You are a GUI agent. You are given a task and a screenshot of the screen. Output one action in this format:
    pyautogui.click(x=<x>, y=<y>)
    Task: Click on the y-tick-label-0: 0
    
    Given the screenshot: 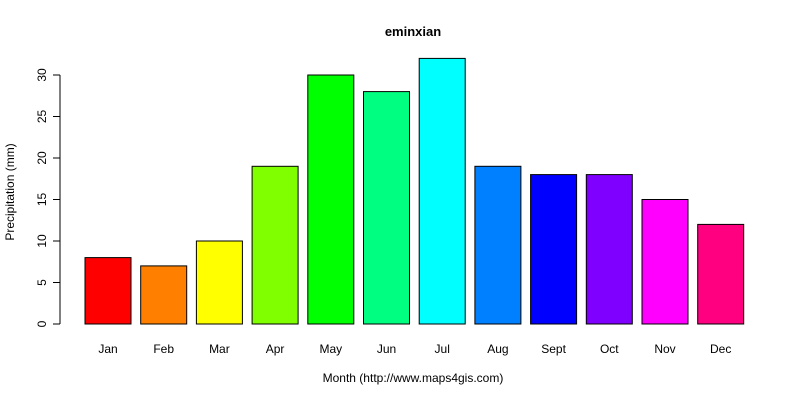 What is the action you would take?
    pyautogui.click(x=42, y=323)
    